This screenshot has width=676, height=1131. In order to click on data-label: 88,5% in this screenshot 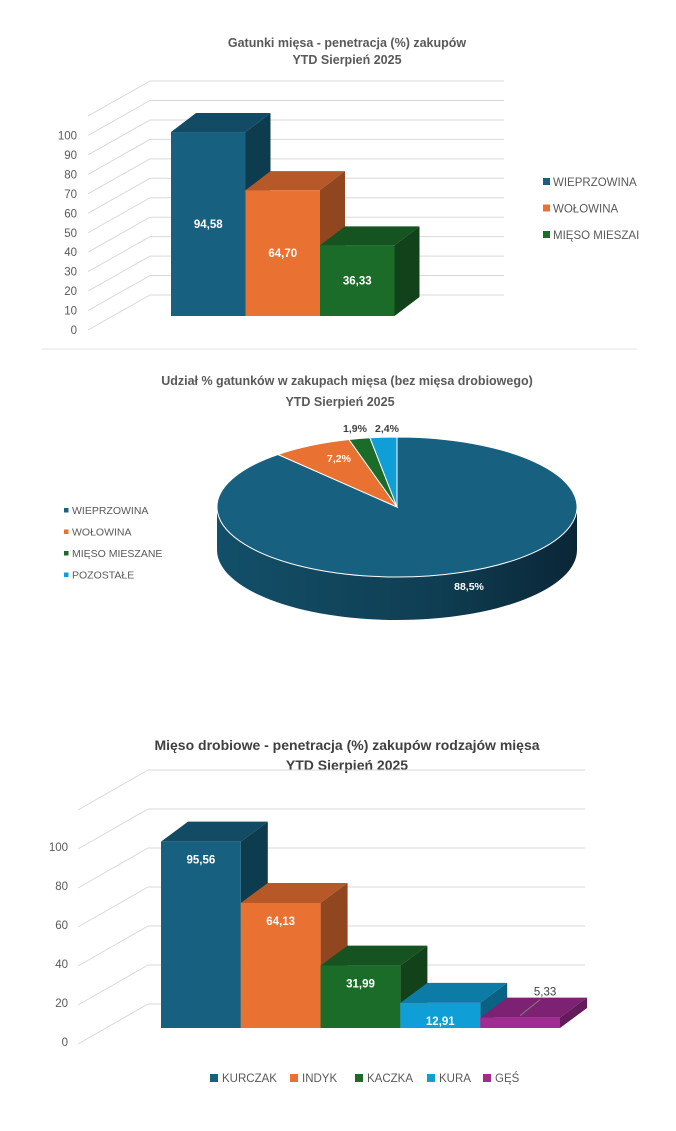, I will do `click(469, 587)`.